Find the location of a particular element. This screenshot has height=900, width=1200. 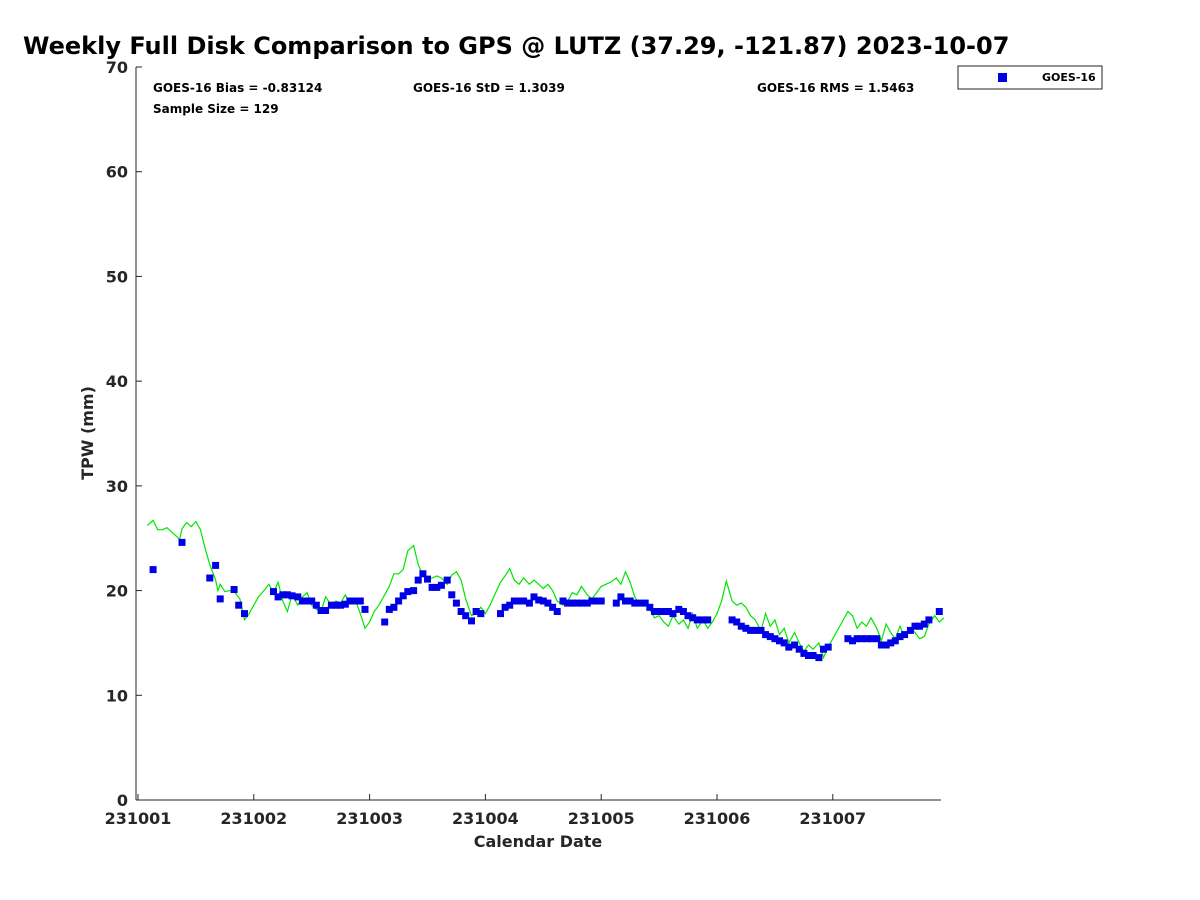

y-tick-label: 10 is located at coordinates (117, 695).